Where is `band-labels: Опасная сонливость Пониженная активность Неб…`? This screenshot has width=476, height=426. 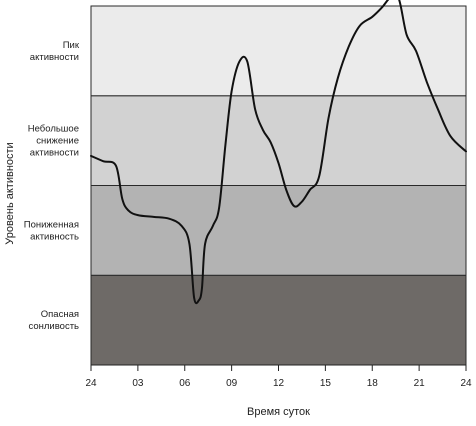 band-labels: Опасная сонливость Пониженная активность Неб… is located at coordinates (52, 186).